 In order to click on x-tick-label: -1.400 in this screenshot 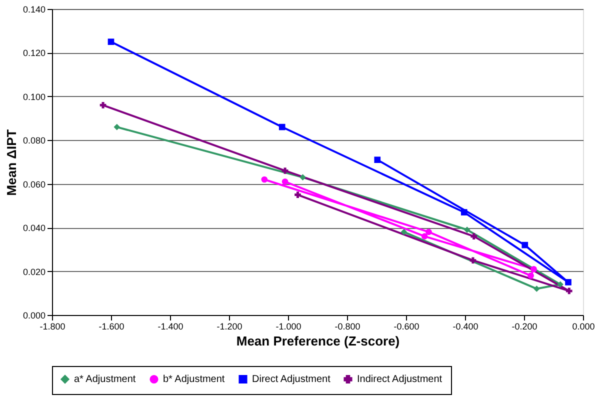, I will do `click(171, 327)`.